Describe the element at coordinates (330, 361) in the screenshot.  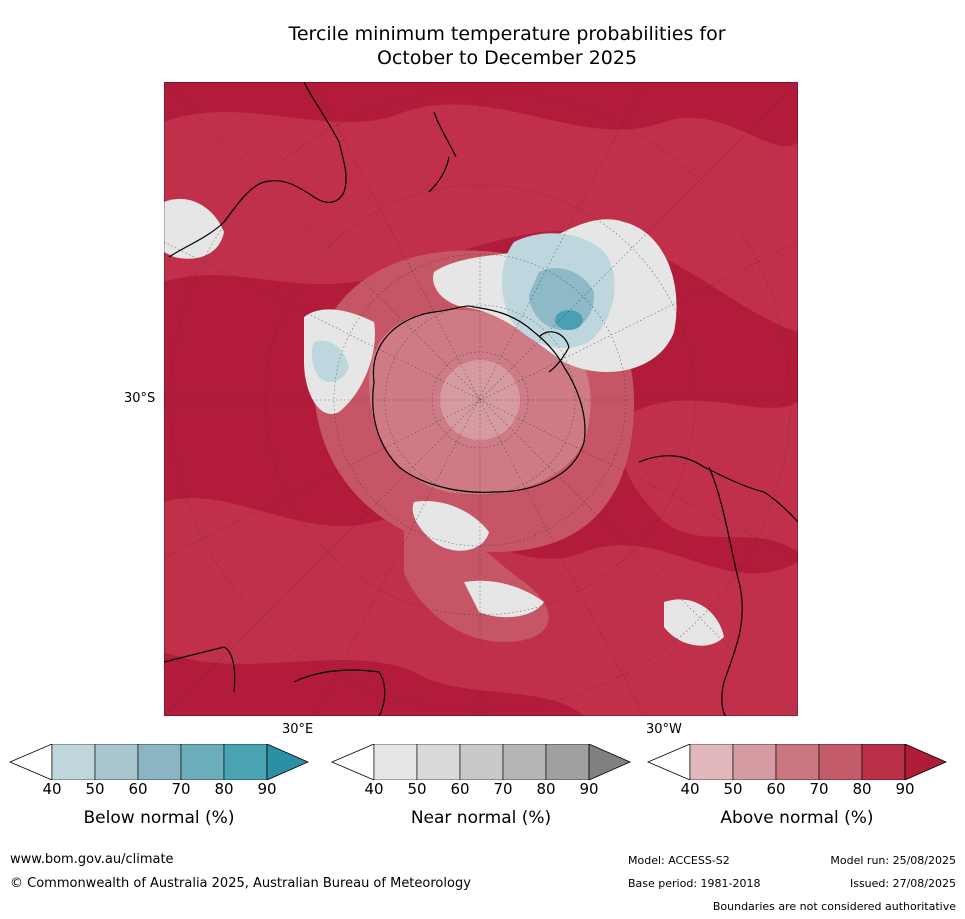
I see `below-normal-indian` at that location.